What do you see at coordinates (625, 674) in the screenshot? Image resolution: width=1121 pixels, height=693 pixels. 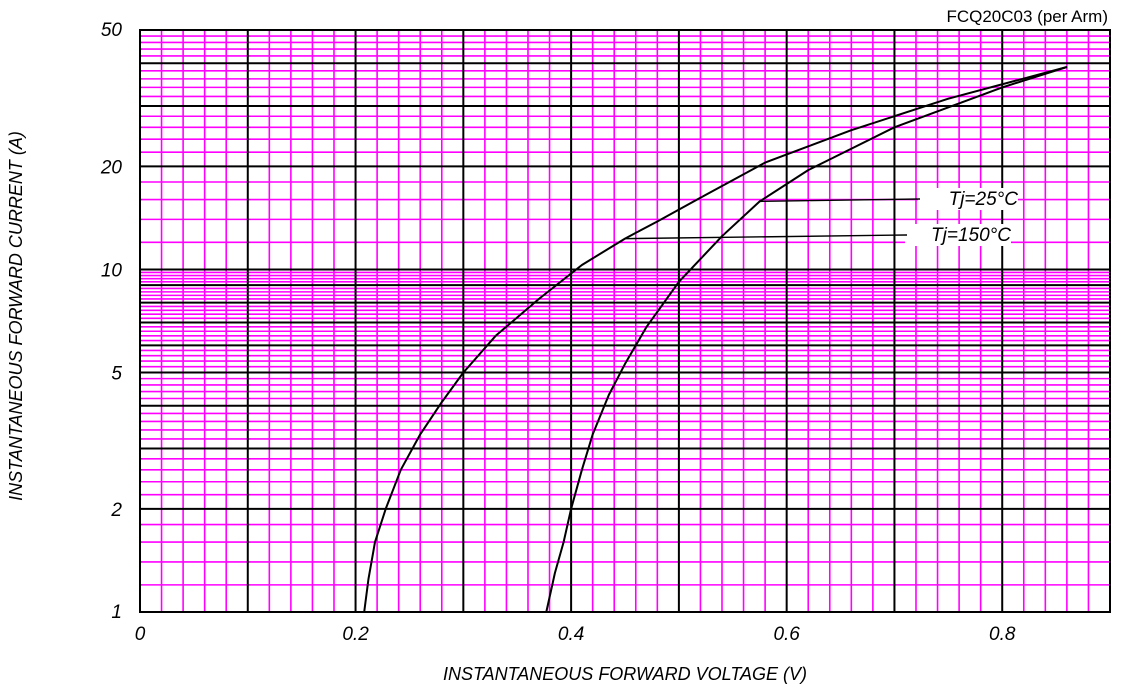 I see `x-axis-label: INSTANTANEOUS FORWARD VOLTAGE (V)` at bounding box center [625, 674].